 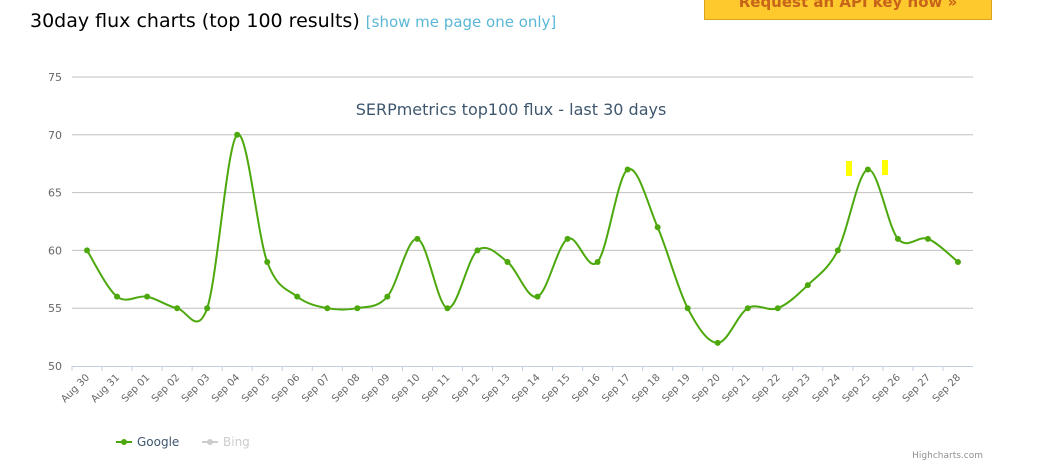 What do you see at coordinates (848, 10) in the screenshot?
I see `api-key-button: Request an API key now »` at bounding box center [848, 10].